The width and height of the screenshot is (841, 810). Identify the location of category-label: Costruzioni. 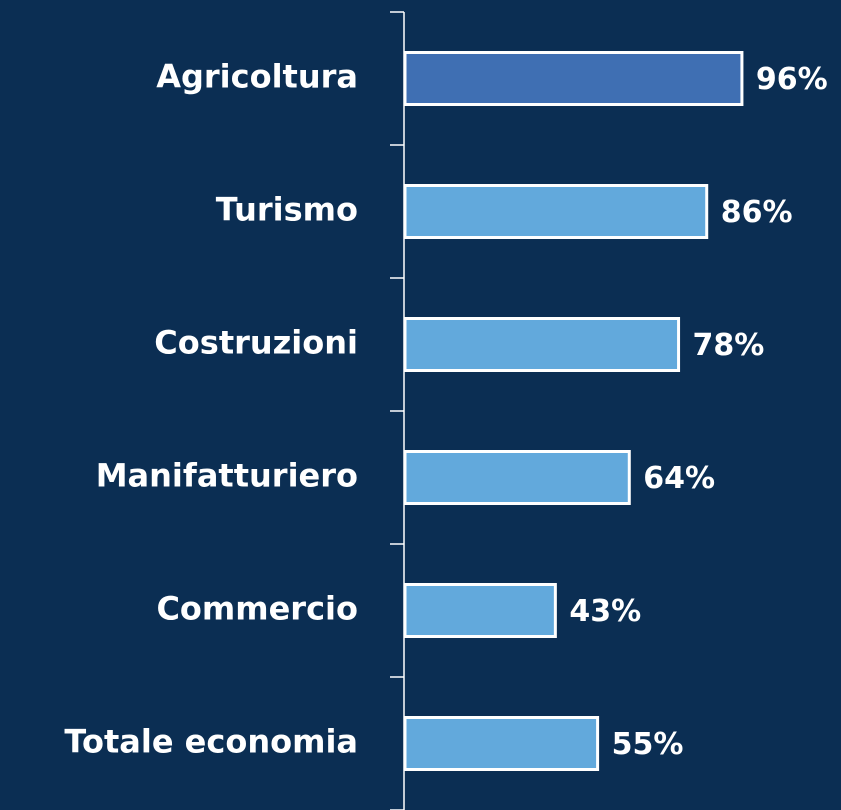
(256, 343).